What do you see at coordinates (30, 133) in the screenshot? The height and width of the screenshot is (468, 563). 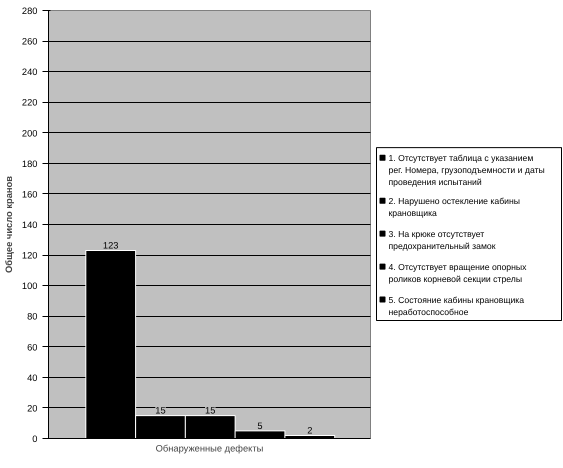 I see `y-tick-label: 200` at bounding box center [30, 133].